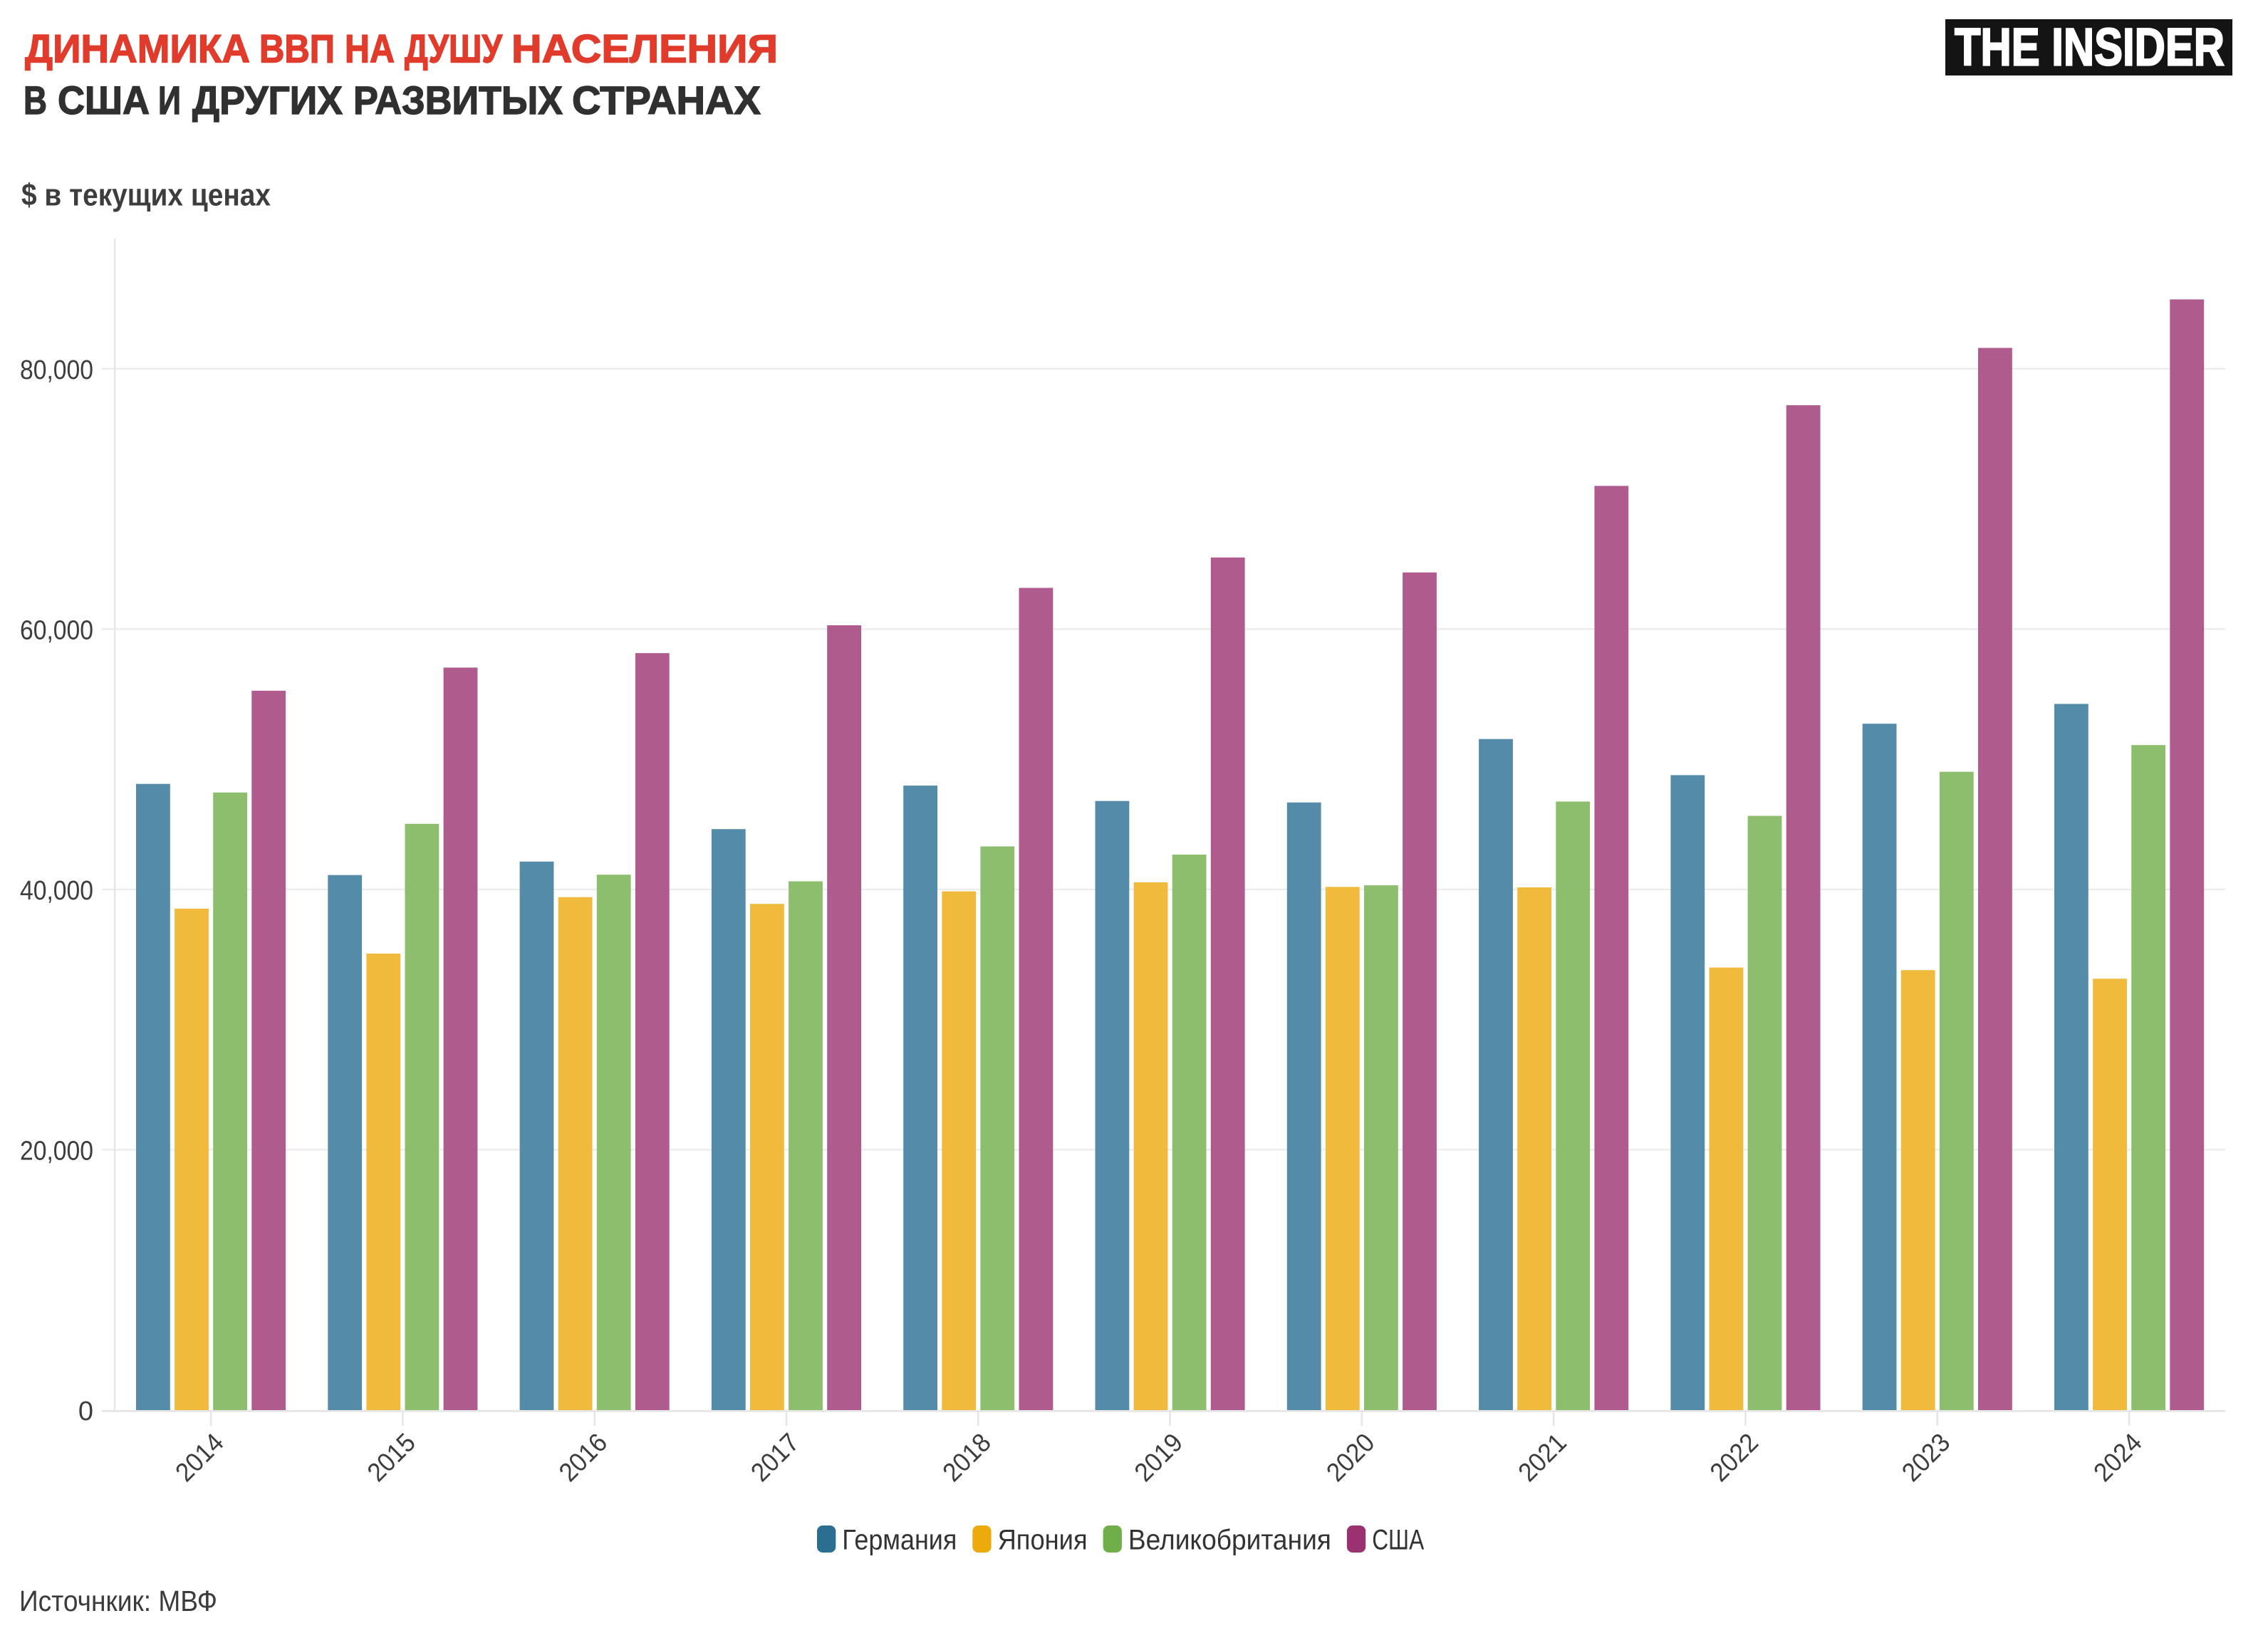  What do you see at coordinates (85, 1411) in the screenshot?
I see `svg-text: 0` at bounding box center [85, 1411].